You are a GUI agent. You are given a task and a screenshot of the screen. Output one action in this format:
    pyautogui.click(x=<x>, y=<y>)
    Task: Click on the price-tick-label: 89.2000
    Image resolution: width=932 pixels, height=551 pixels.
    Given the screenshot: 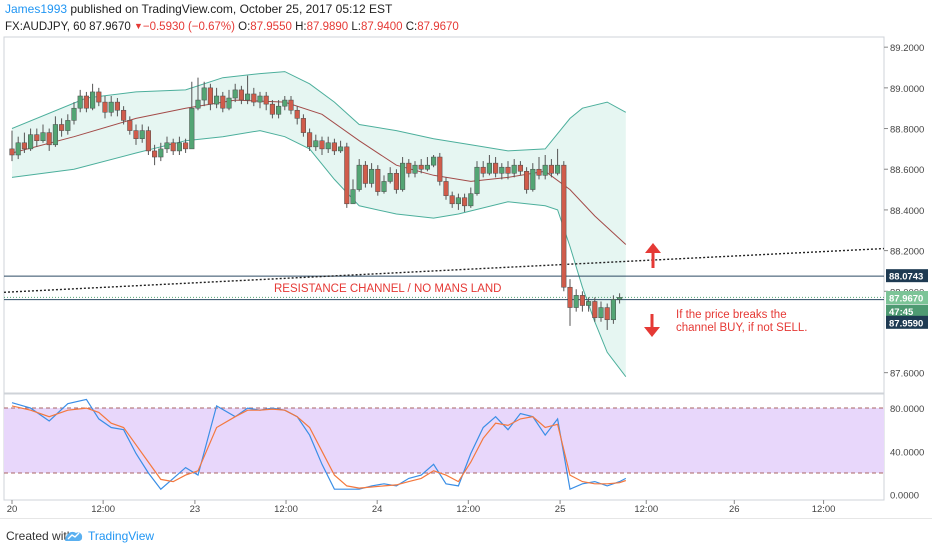 What is the action you would take?
    pyautogui.click(x=907, y=48)
    